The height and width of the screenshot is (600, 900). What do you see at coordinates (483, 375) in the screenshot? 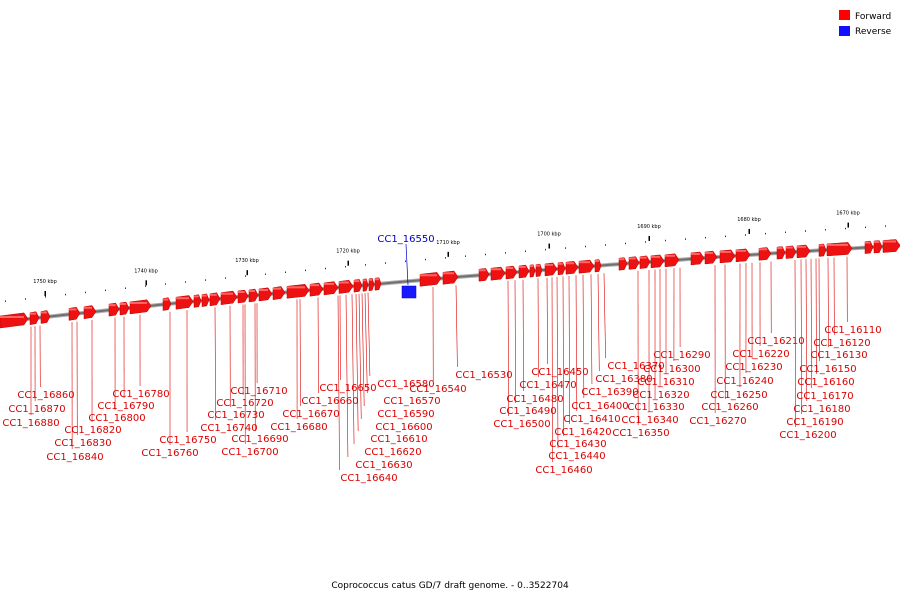
I see `gene-label: CC1_16530` at bounding box center [483, 375].